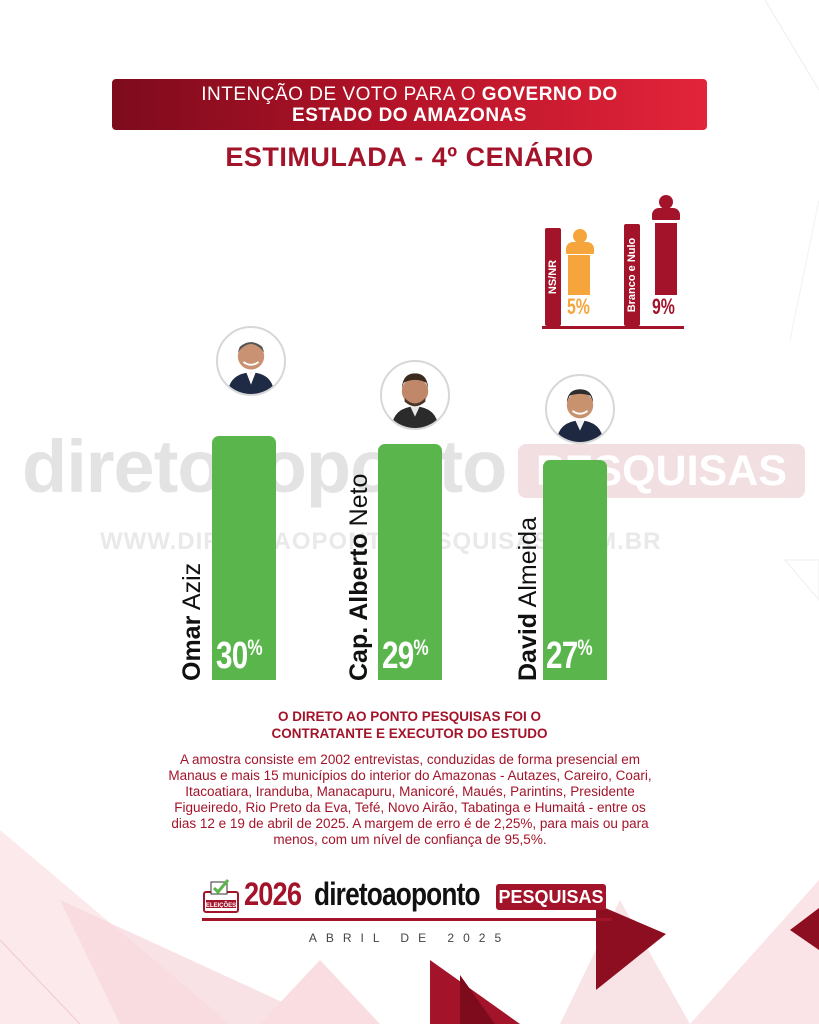 Image resolution: width=819 pixels, height=1024 pixels. I want to click on name-david-almeida-bold: David, so click(528, 646).